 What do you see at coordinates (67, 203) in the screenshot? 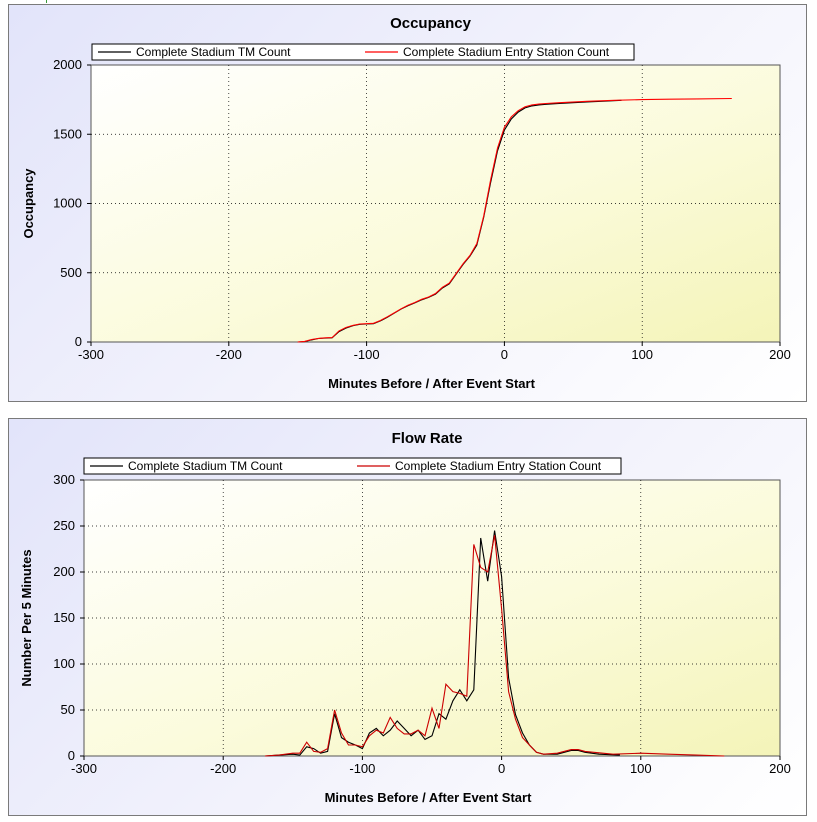
I see `occupancy-y-tick-label: 1000` at bounding box center [67, 203].